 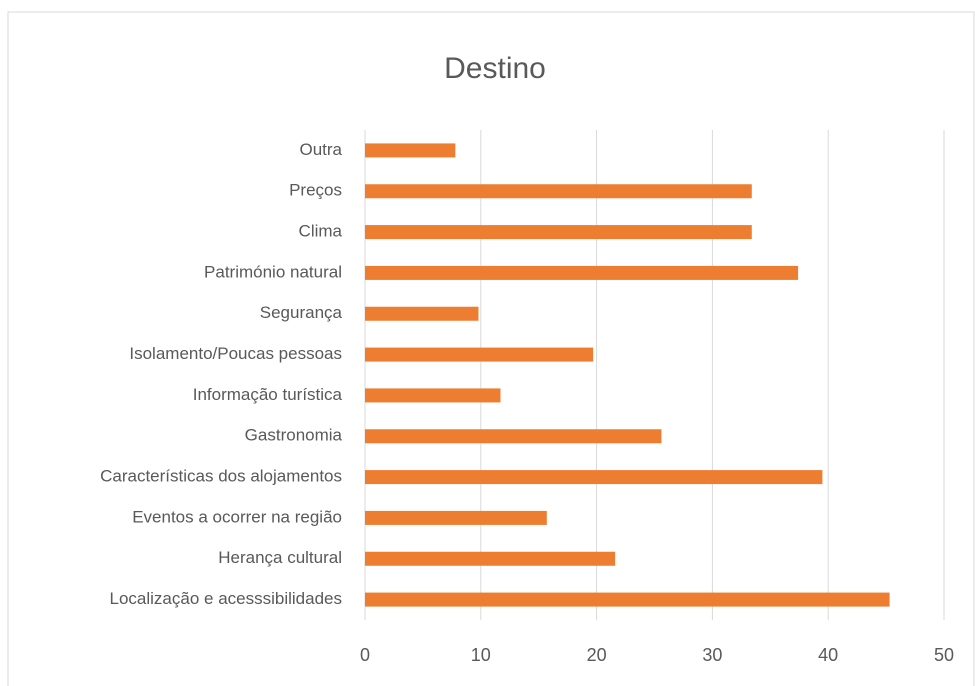 What do you see at coordinates (321, 231) in the screenshot?
I see `y-tick-label: Clima` at bounding box center [321, 231].